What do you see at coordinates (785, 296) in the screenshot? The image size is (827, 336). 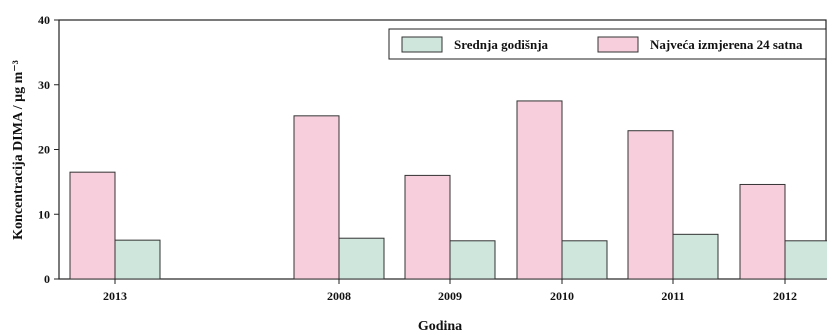 I see `x-tick-label-2012: 2012` at bounding box center [785, 296].